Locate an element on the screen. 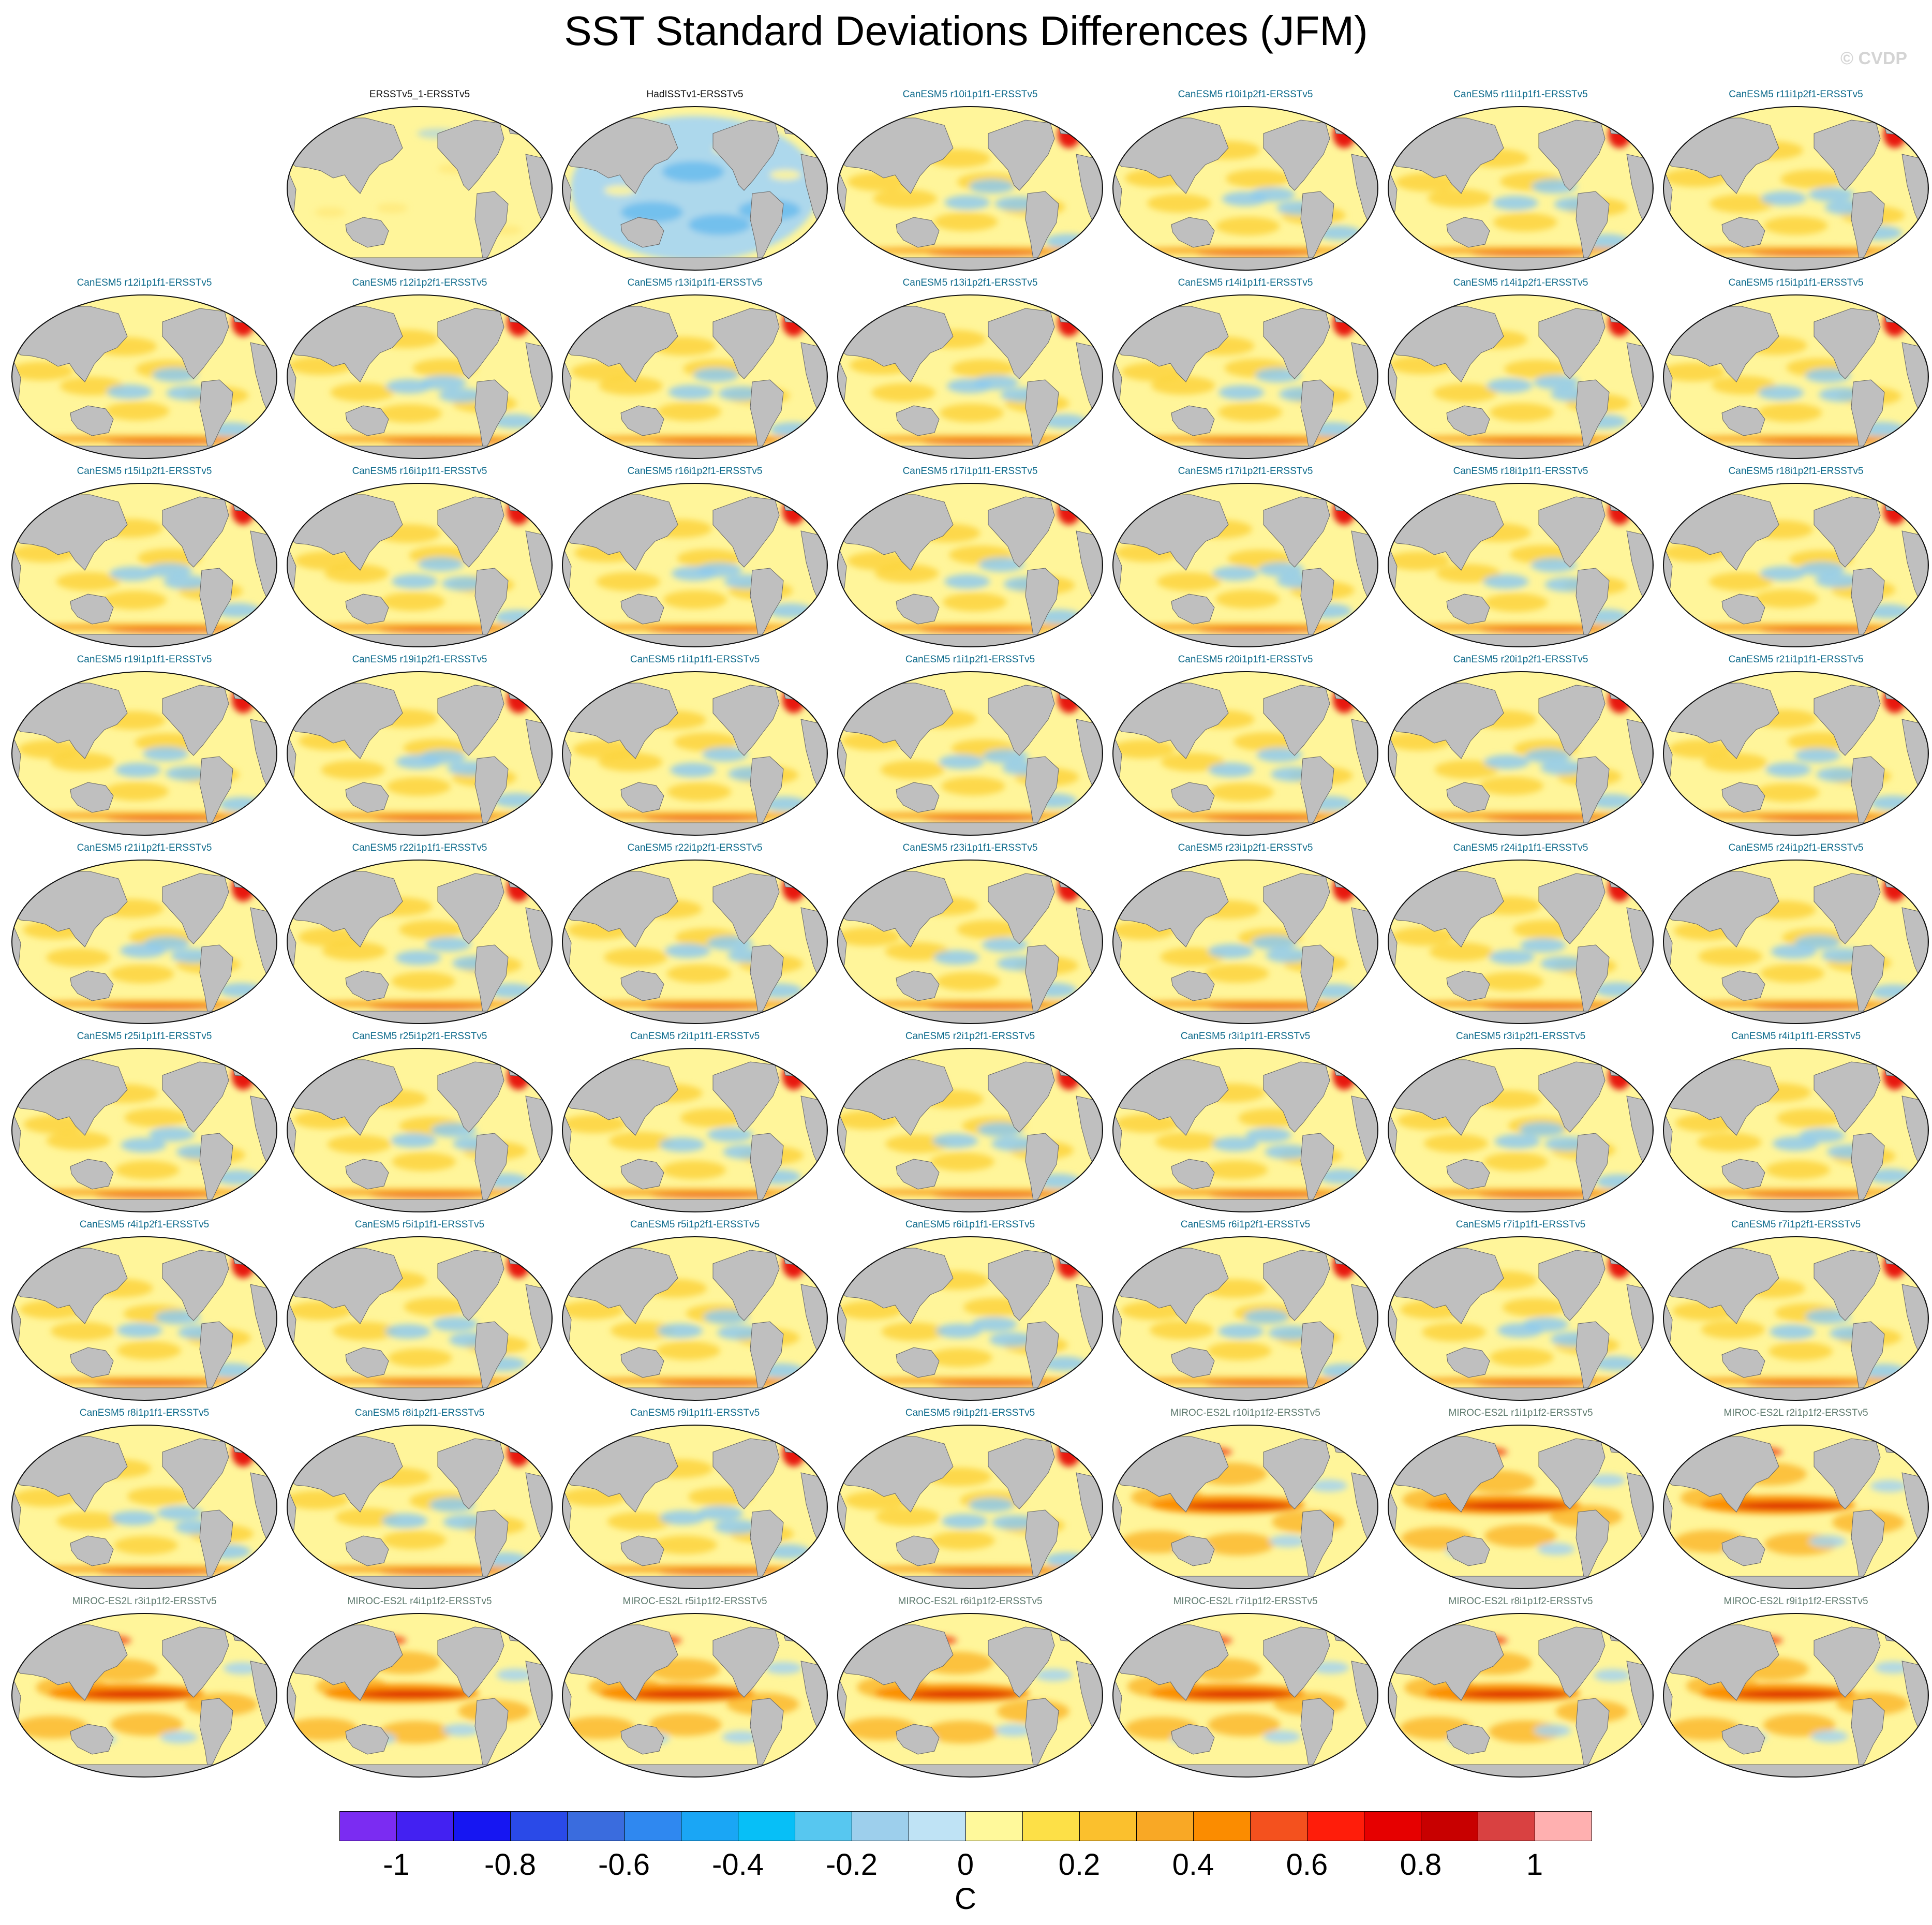  map-panel: MIROC-ES2L r4i1p1f2-ERSSTv5 is located at coordinates (420, 1690).